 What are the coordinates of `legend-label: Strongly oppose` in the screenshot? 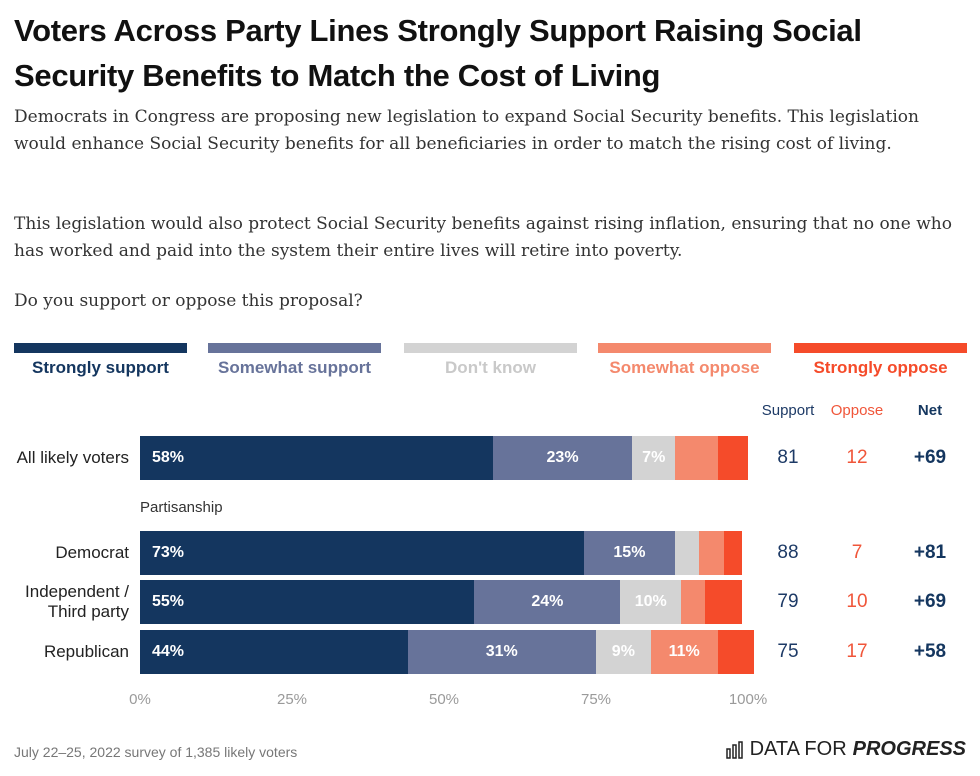 It's located at (880, 367).